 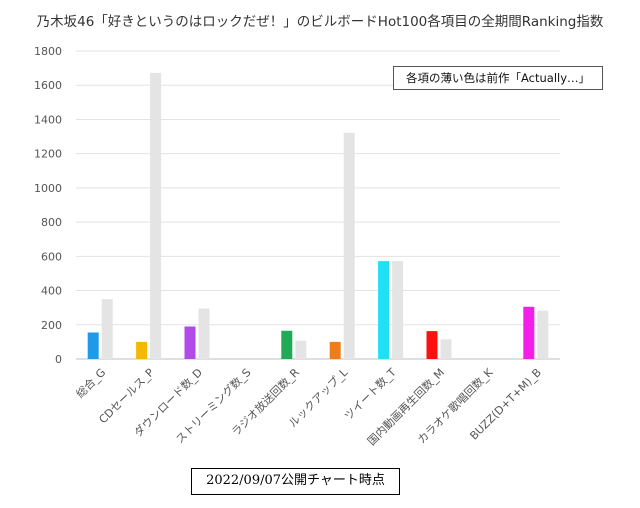 I want to click on y-tick-label: 1600, so click(x=48, y=85).